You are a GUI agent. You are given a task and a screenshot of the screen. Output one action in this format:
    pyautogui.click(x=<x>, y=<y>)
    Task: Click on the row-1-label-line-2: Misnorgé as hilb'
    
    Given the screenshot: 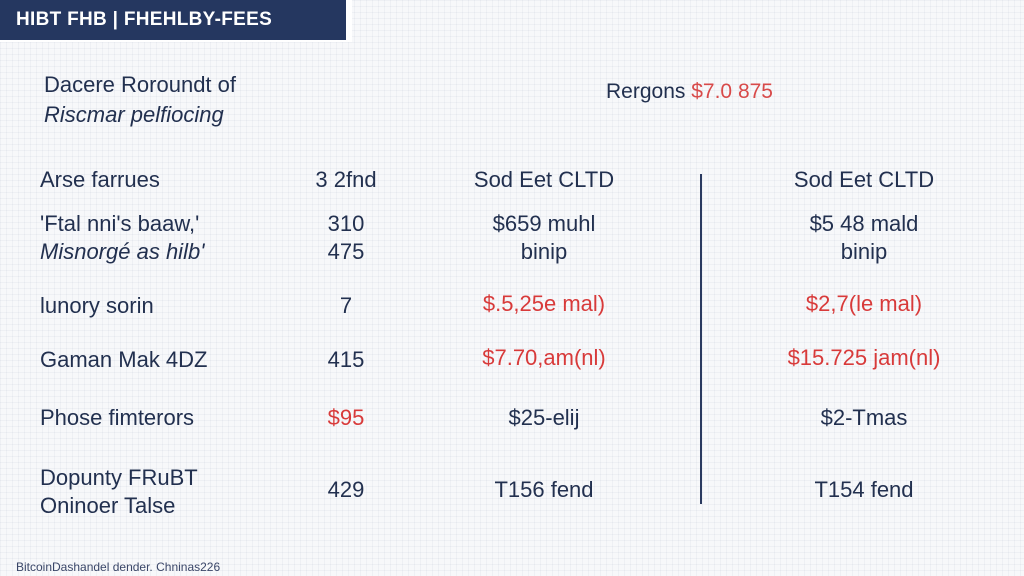 What is the action you would take?
    pyautogui.click(x=122, y=251)
    